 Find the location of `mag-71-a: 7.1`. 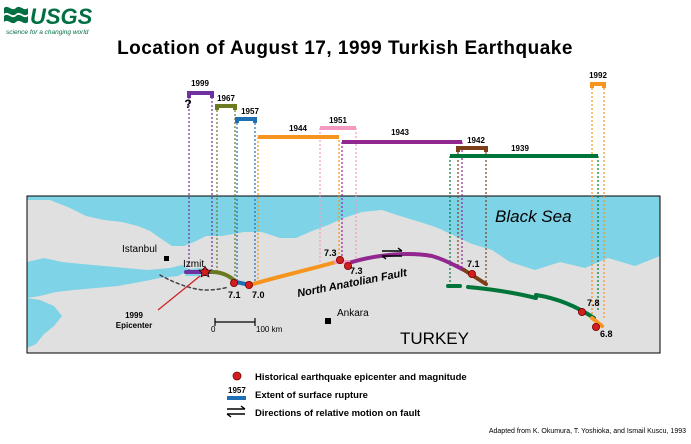

mag-71-a: 7.1 is located at coordinates (234, 295).